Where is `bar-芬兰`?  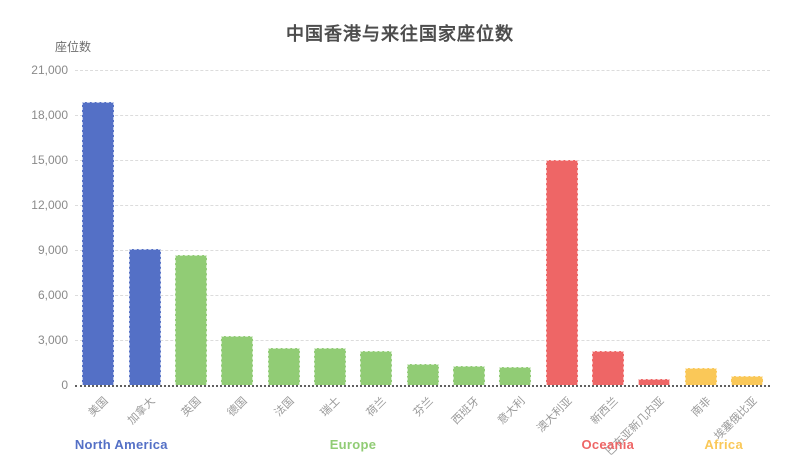
bar-芬兰 is located at coordinates (422, 374).